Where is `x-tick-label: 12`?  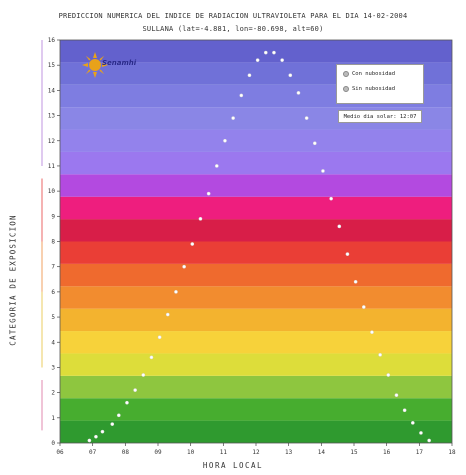 x-tick-label: 12 is located at coordinates (256, 452).